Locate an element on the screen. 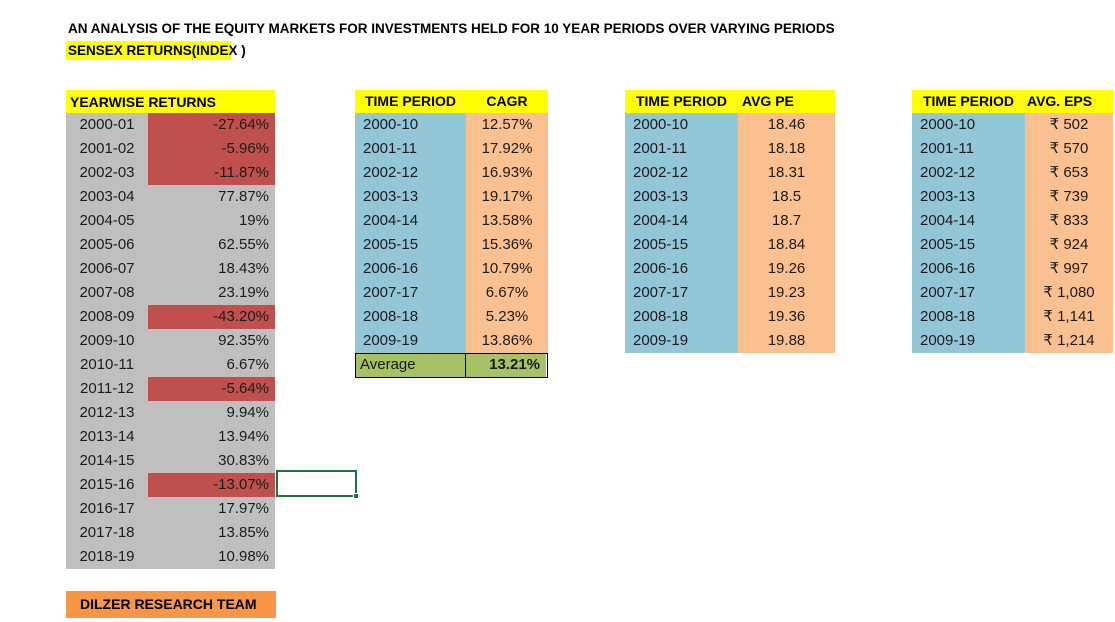  period-cell: 2016-17 is located at coordinates (107, 509).